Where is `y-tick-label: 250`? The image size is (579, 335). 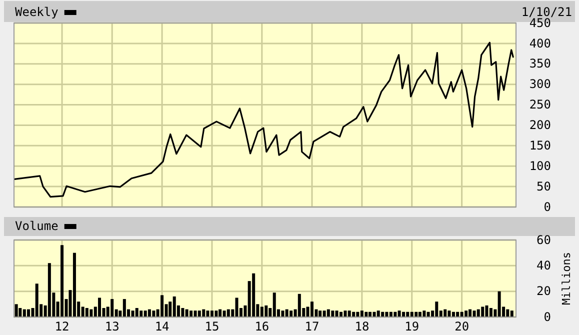
y-tick-label: 250 is located at coordinates (540, 105).